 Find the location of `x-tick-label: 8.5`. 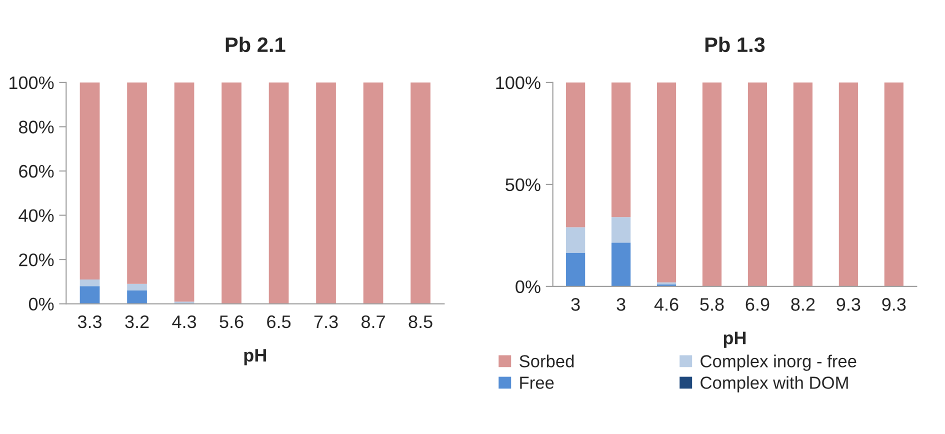

x-tick-label: 8.5 is located at coordinates (420, 321).